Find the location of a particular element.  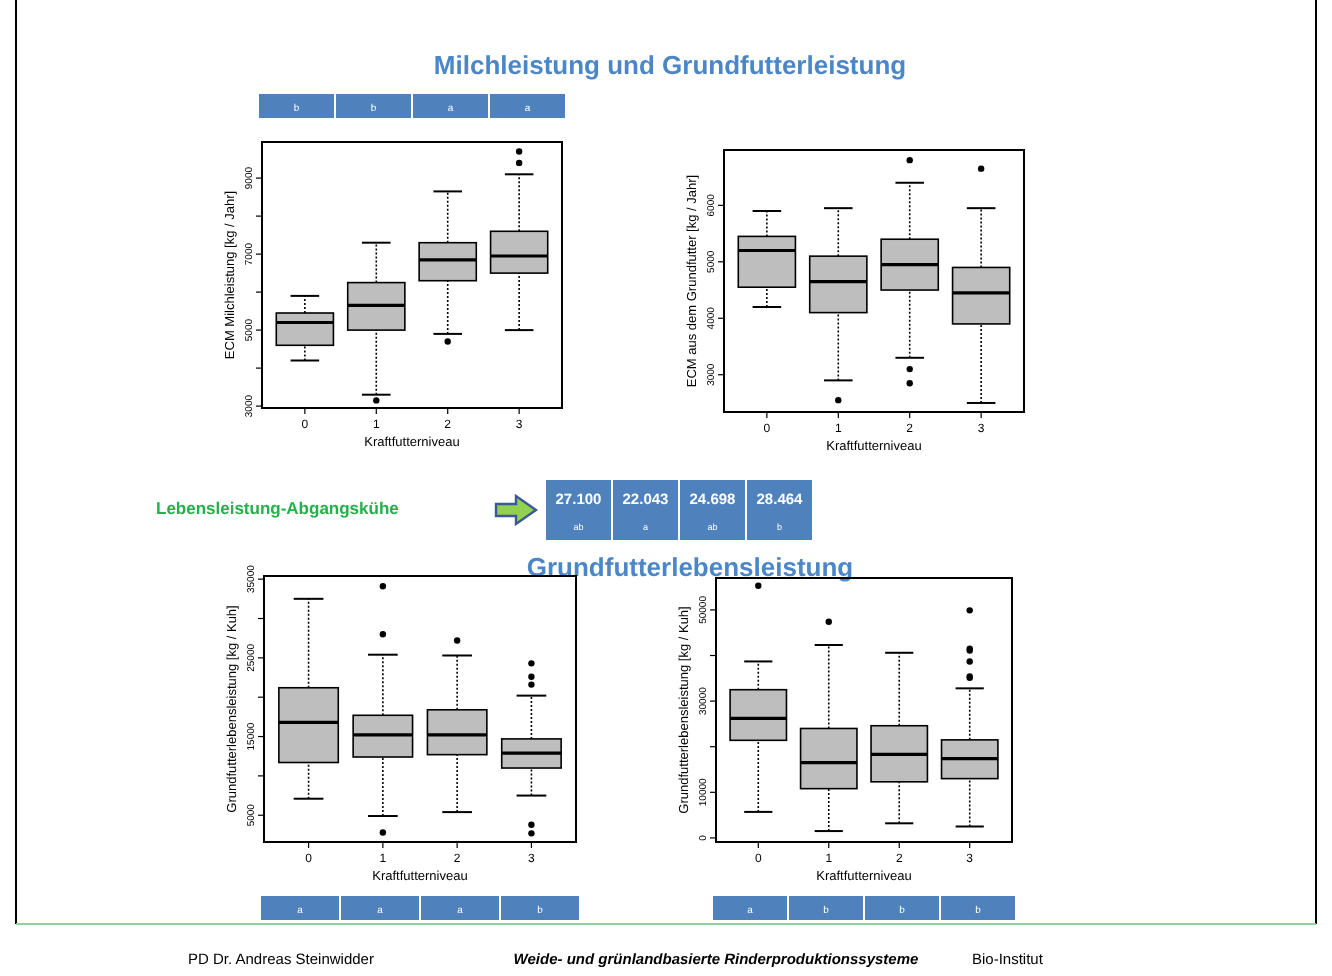

text: Grundfutterlebensleistung is located at coordinates (690, 567).